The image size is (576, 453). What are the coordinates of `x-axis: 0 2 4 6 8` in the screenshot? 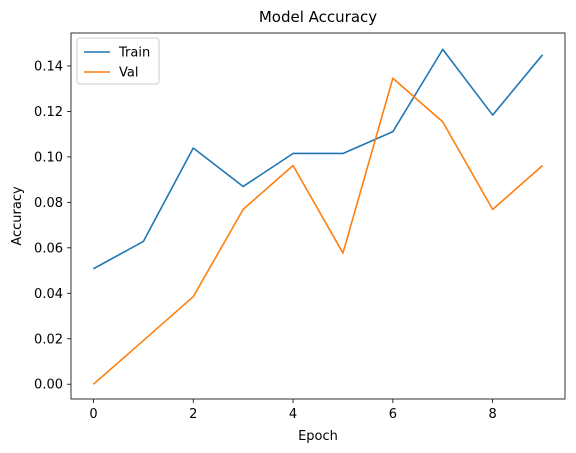 It's located at (293, 410).